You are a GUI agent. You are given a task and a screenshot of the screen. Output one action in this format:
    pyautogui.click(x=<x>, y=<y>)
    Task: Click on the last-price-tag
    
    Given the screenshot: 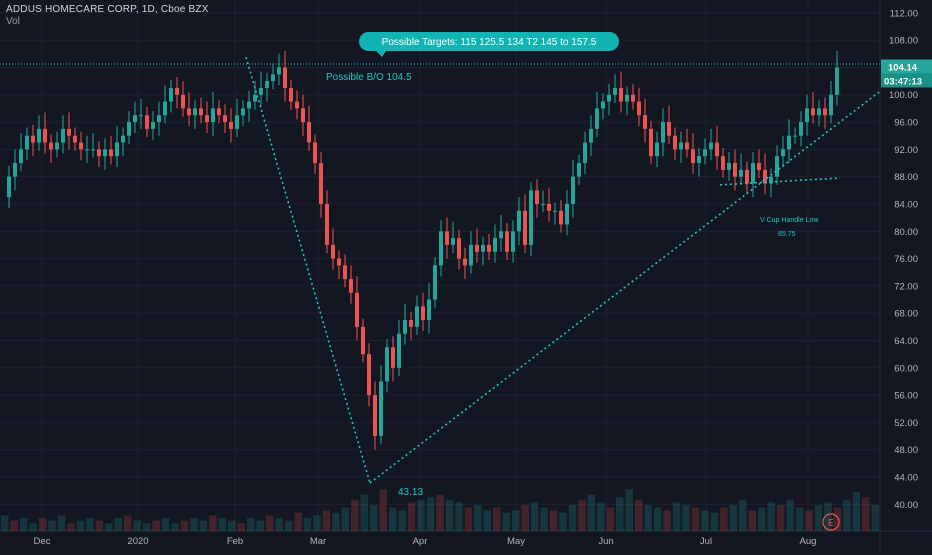 What is the action you would take?
    pyautogui.click(x=906, y=66)
    